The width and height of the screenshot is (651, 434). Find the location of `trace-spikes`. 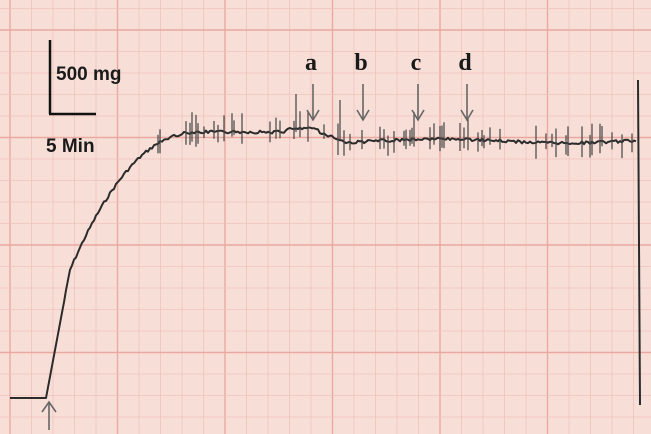

trace-spikes is located at coordinates (395, 126).